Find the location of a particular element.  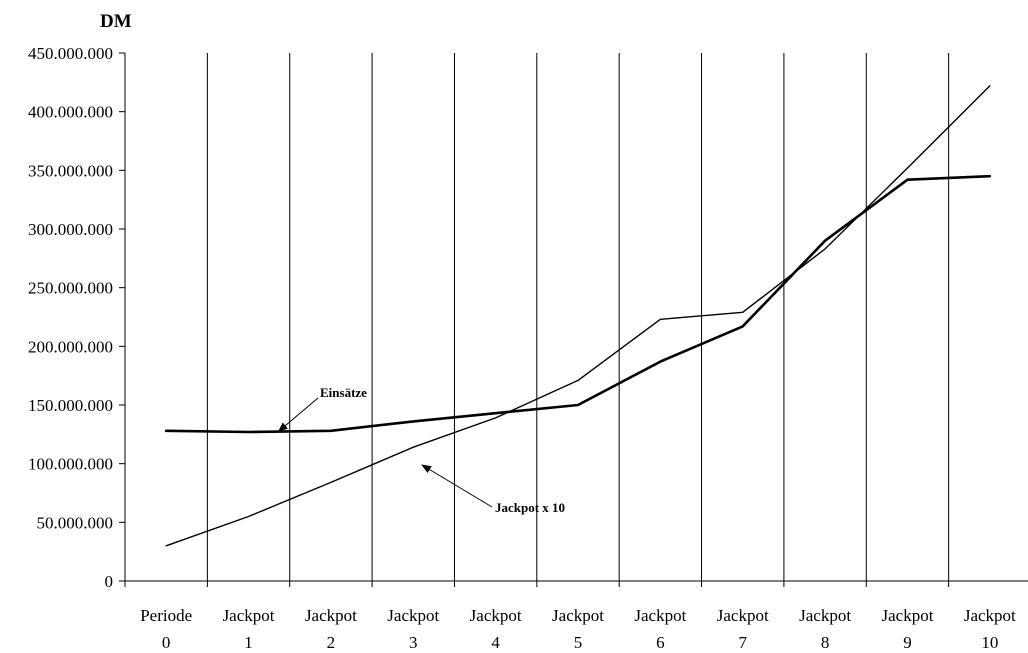

x-tick-label: 4 is located at coordinates (495, 642).